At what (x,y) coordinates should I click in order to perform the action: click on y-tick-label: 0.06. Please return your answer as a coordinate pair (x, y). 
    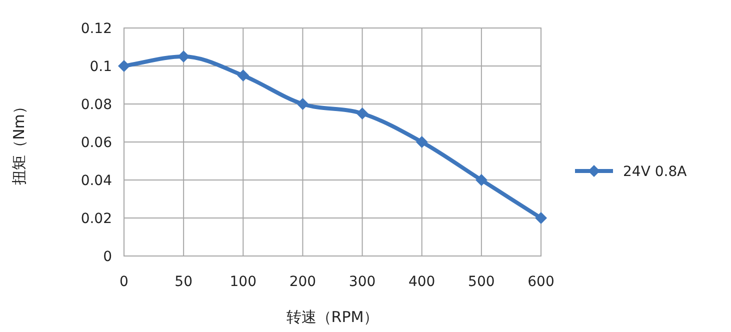
    Looking at the image, I should click on (96, 143).